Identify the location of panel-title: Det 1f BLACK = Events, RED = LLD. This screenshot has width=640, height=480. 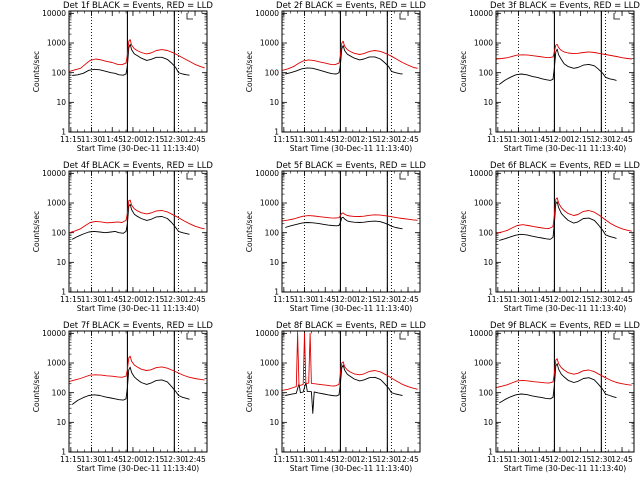
(138, 6).